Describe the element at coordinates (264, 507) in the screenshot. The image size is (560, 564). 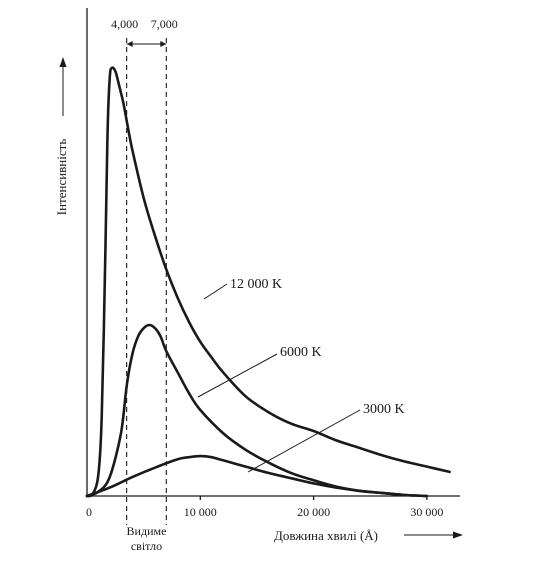
I see `x-ticks: 0 10 000 20 000 30 000` at that location.